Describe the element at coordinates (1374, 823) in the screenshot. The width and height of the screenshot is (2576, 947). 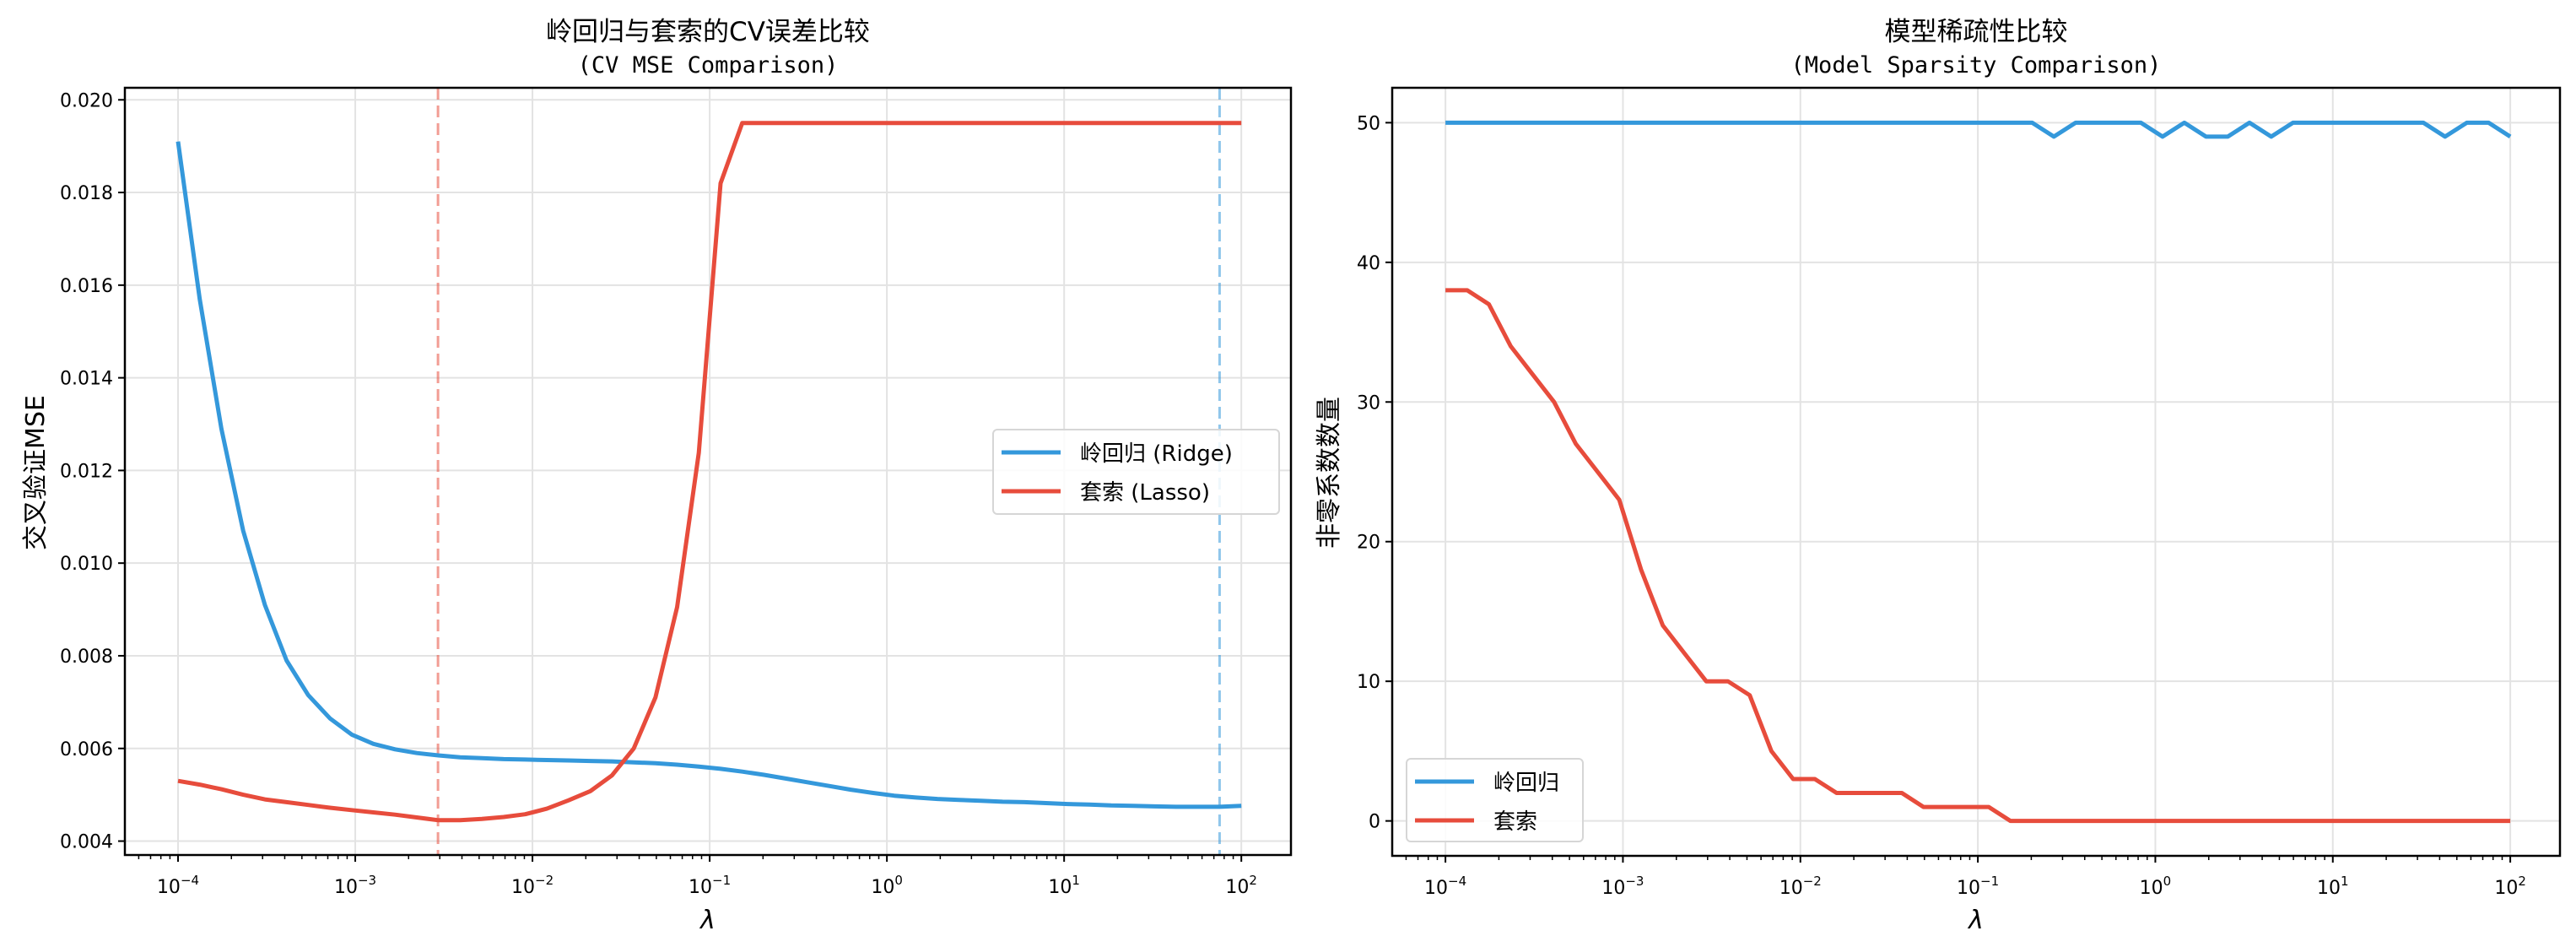
I see `y-tick-label: 0` at that location.